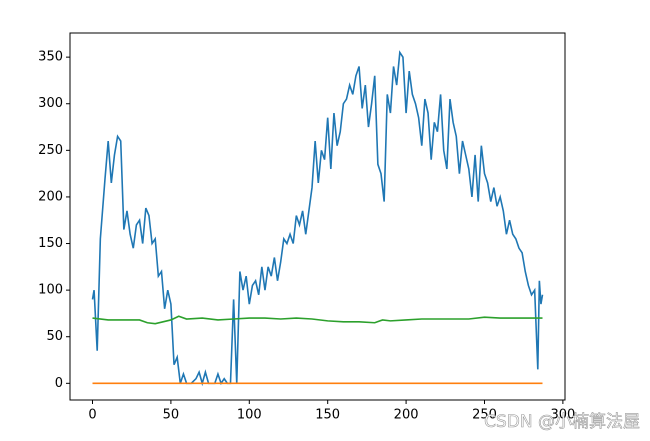  I want to click on y-tick-label: 300, so click(50, 103).